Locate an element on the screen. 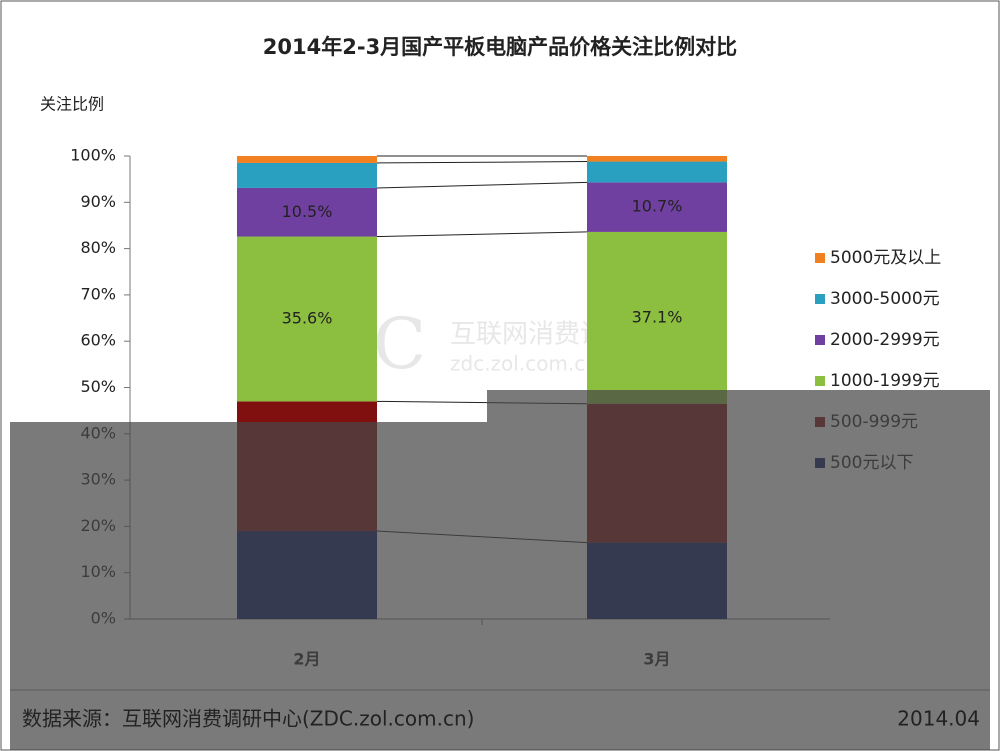  chart-title: 2014年2-3月国产平板电脑产品价格关注比例对比 is located at coordinates (500, 47).